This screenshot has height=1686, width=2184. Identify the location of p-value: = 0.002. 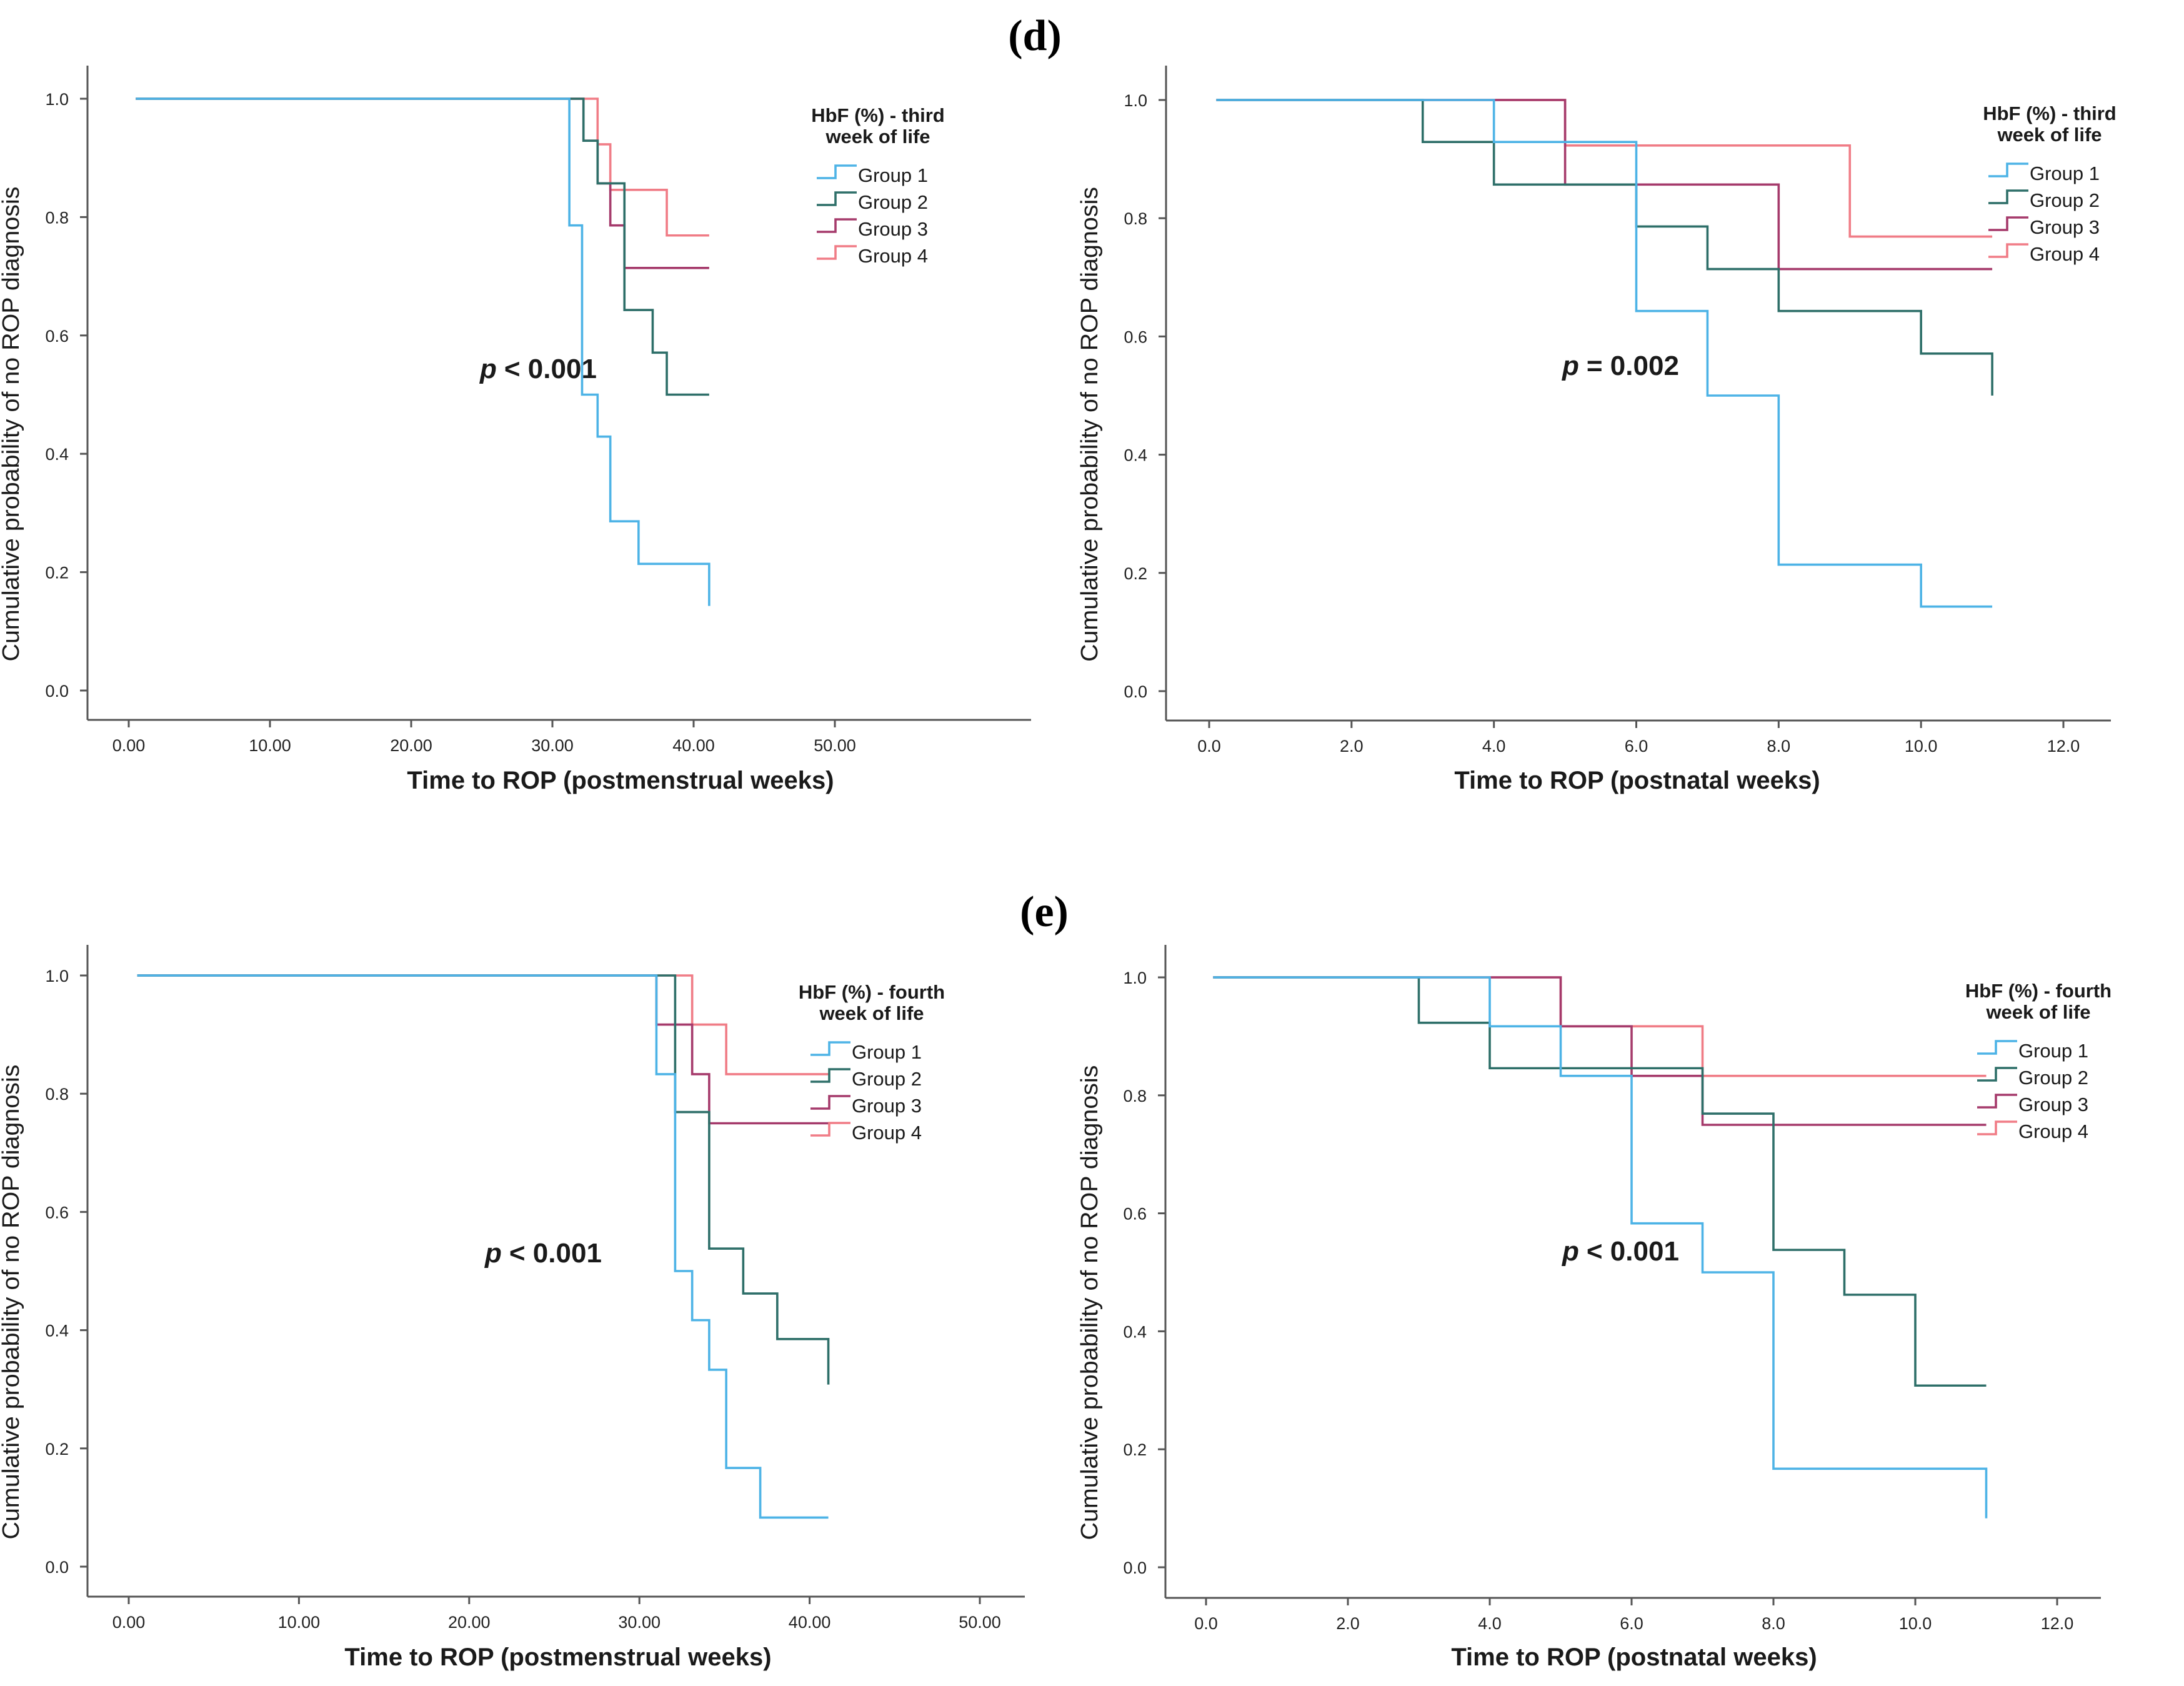
(1633, 366).